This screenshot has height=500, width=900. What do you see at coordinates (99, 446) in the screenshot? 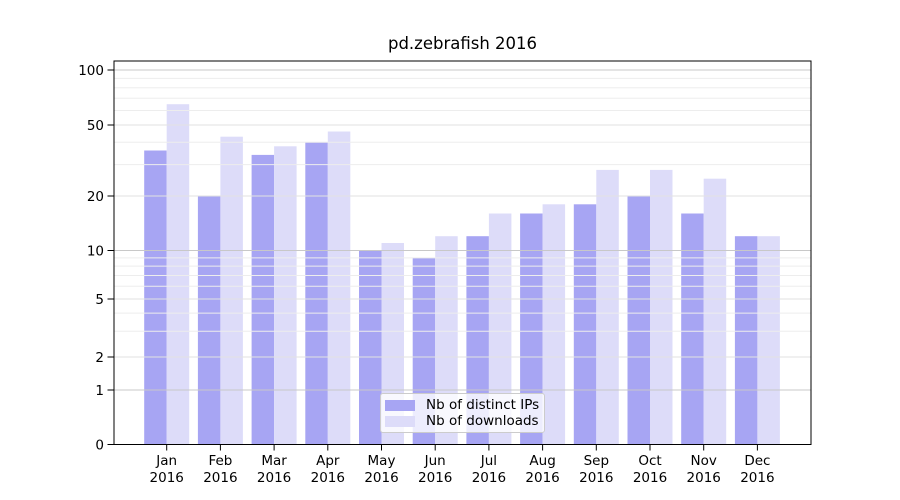
I see `y-tick-label-0: 0` at bounding box center [99, 446].